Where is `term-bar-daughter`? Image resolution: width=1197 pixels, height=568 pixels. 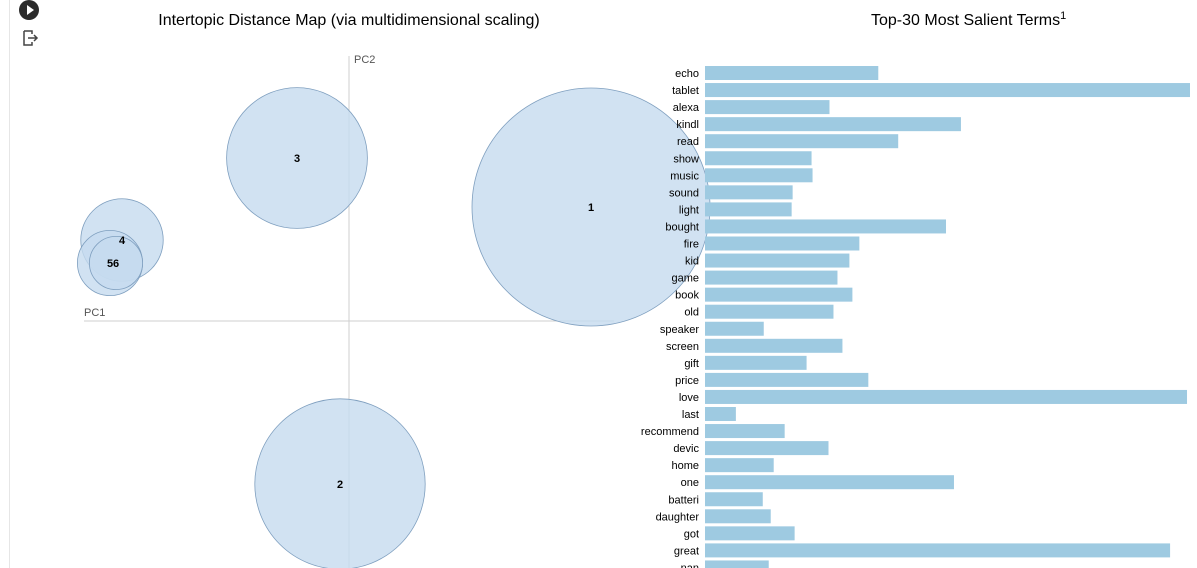
term-bar-daughter is located at coordinates (738, 516).